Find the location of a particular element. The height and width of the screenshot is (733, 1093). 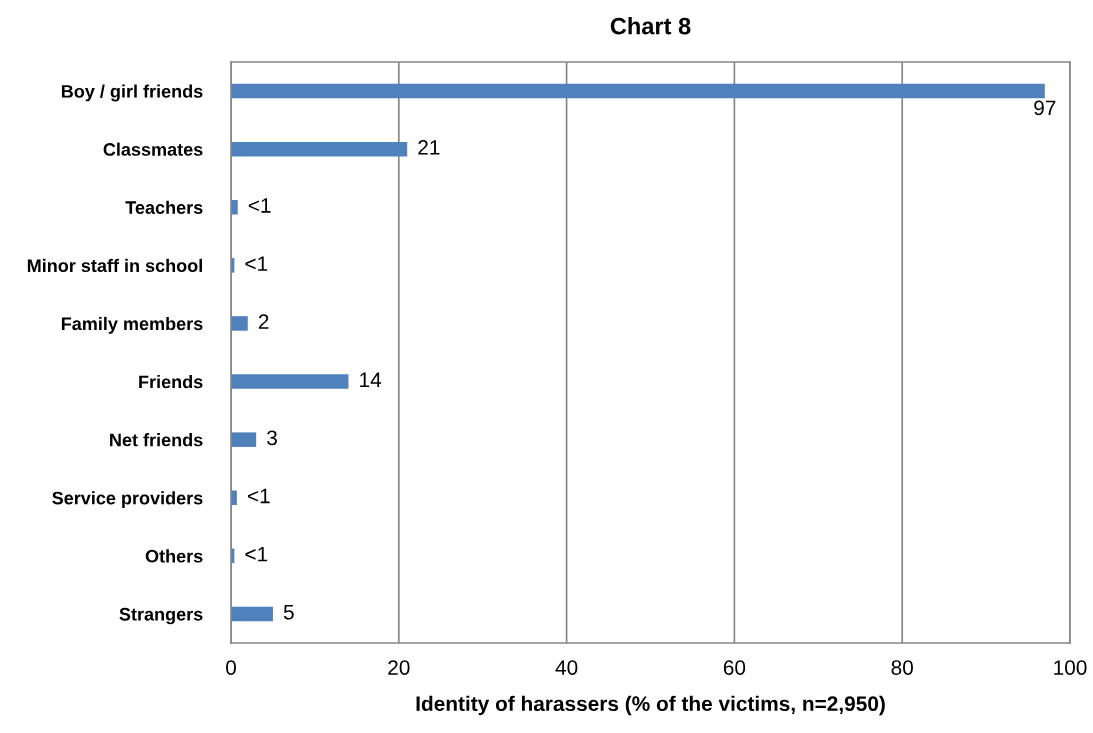

data-label: 14 is located at coordinates (371, 379).